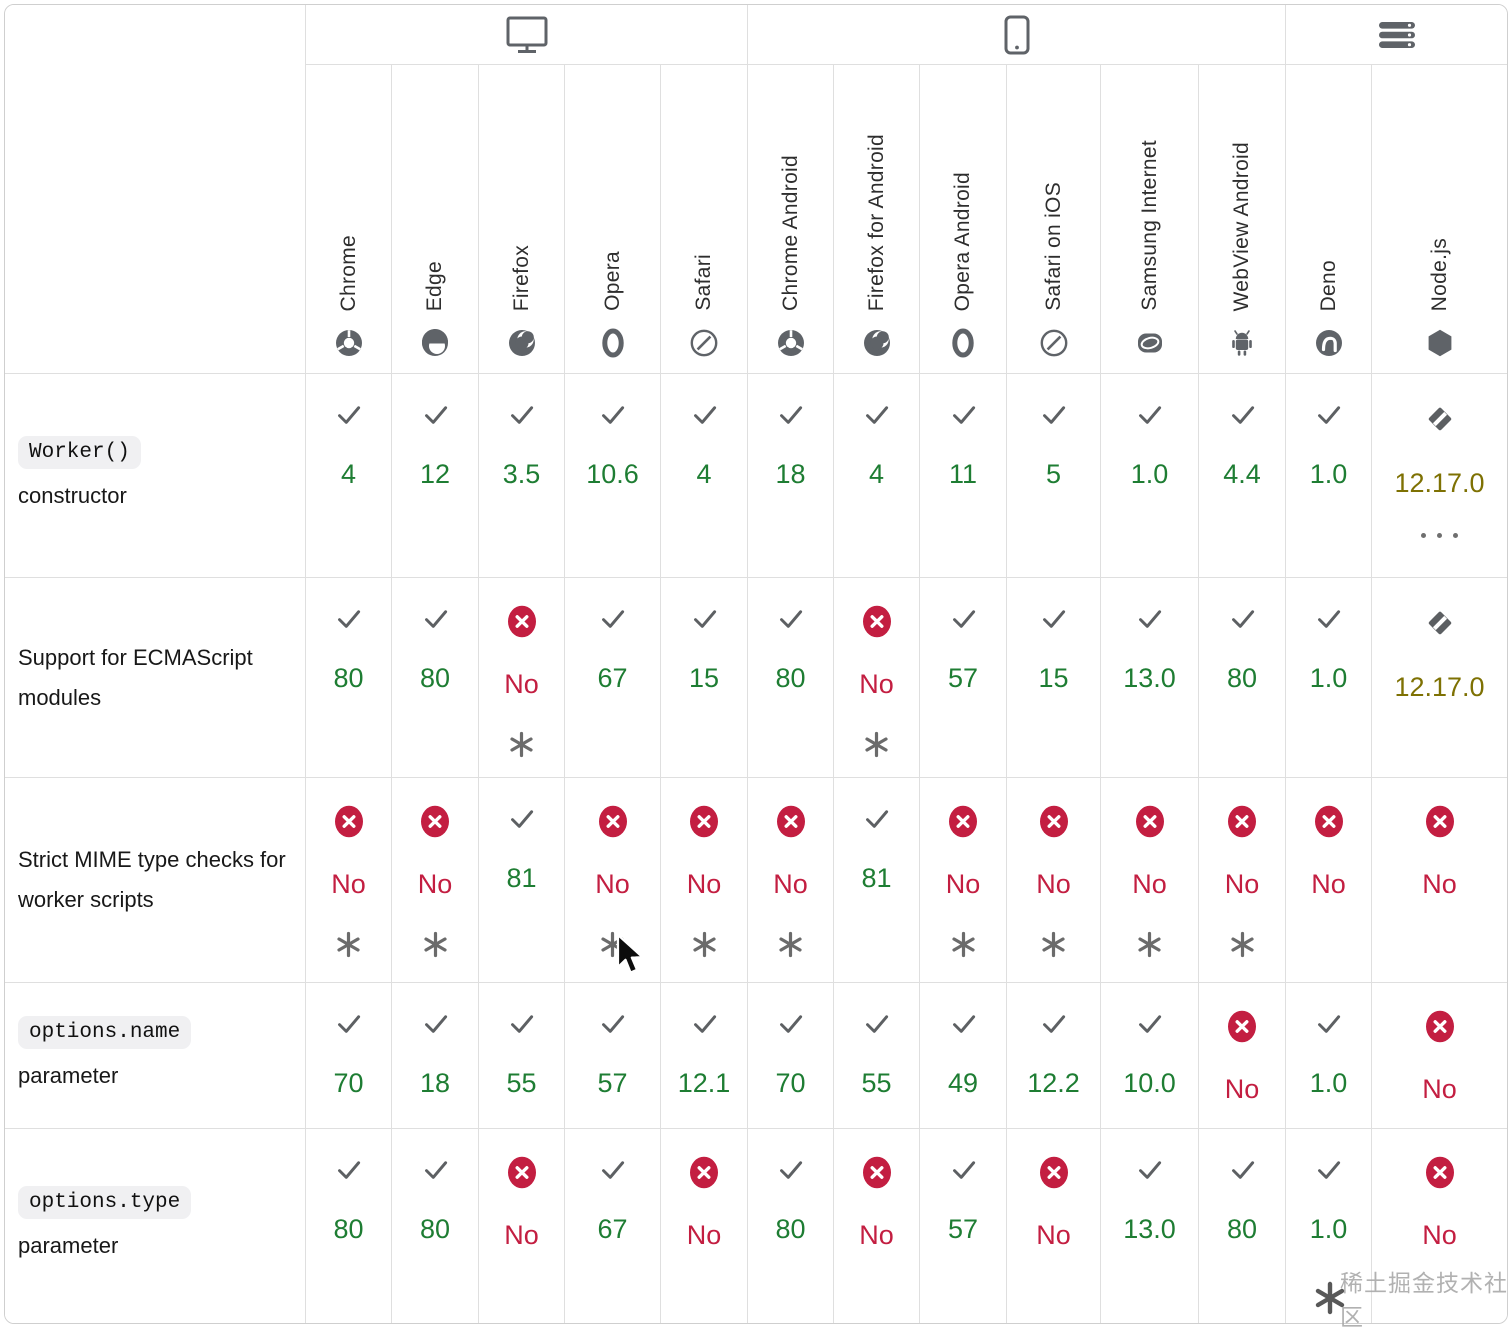 This screenshot has height=1332, width=1512. What do you see at coordinates (348, 1083) in the screenshot?
I see `version-value: 70` at bounding box center [348, 1083].